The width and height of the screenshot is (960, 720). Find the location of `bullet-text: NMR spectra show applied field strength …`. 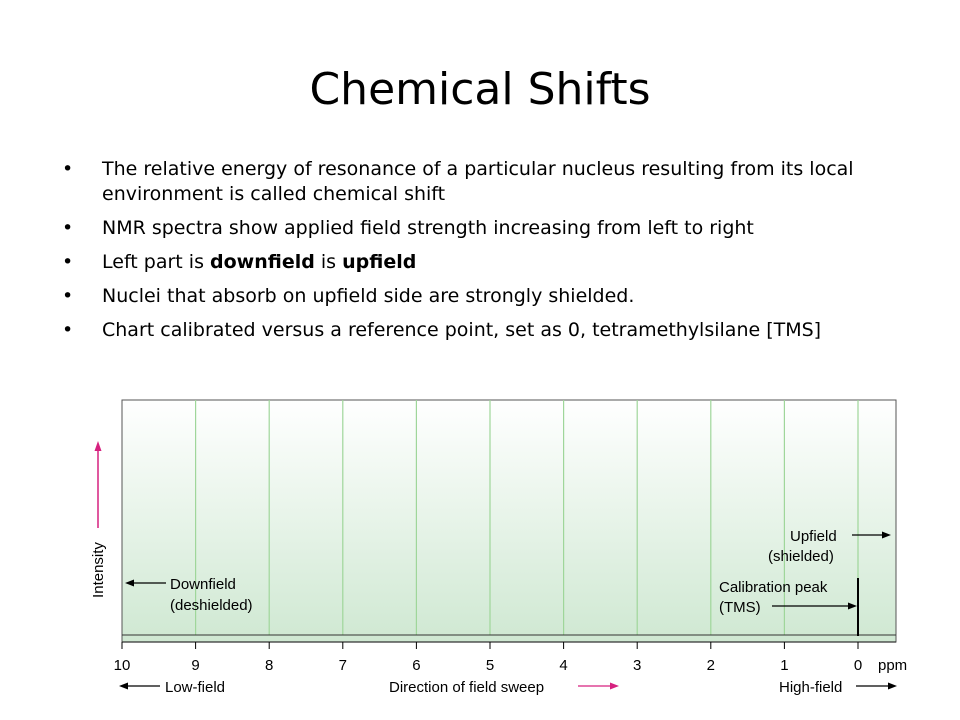

bullet-text: NMR spectra show applied field strength … is located at coordinates (428, 228).